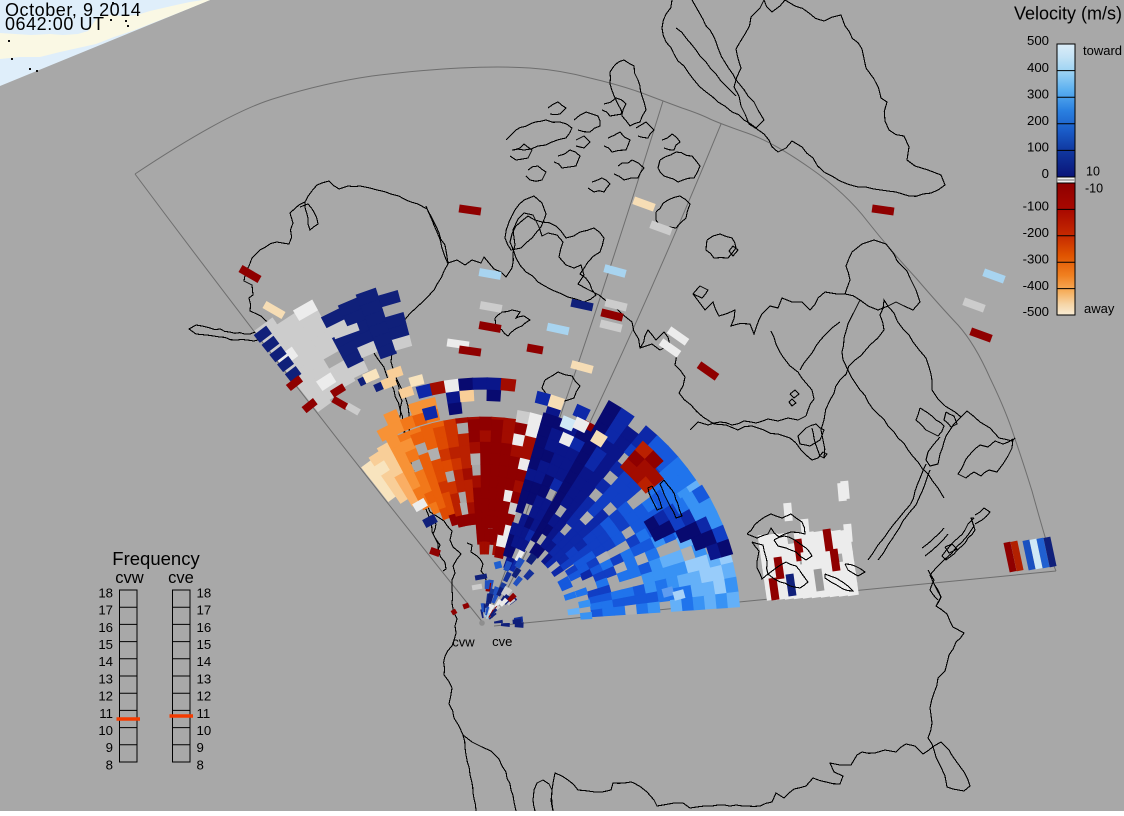 The image size is (1124, 816). Describe the element at coordinates (1036, 285) in the screenshot. I see `svg-text: -400` at that location.